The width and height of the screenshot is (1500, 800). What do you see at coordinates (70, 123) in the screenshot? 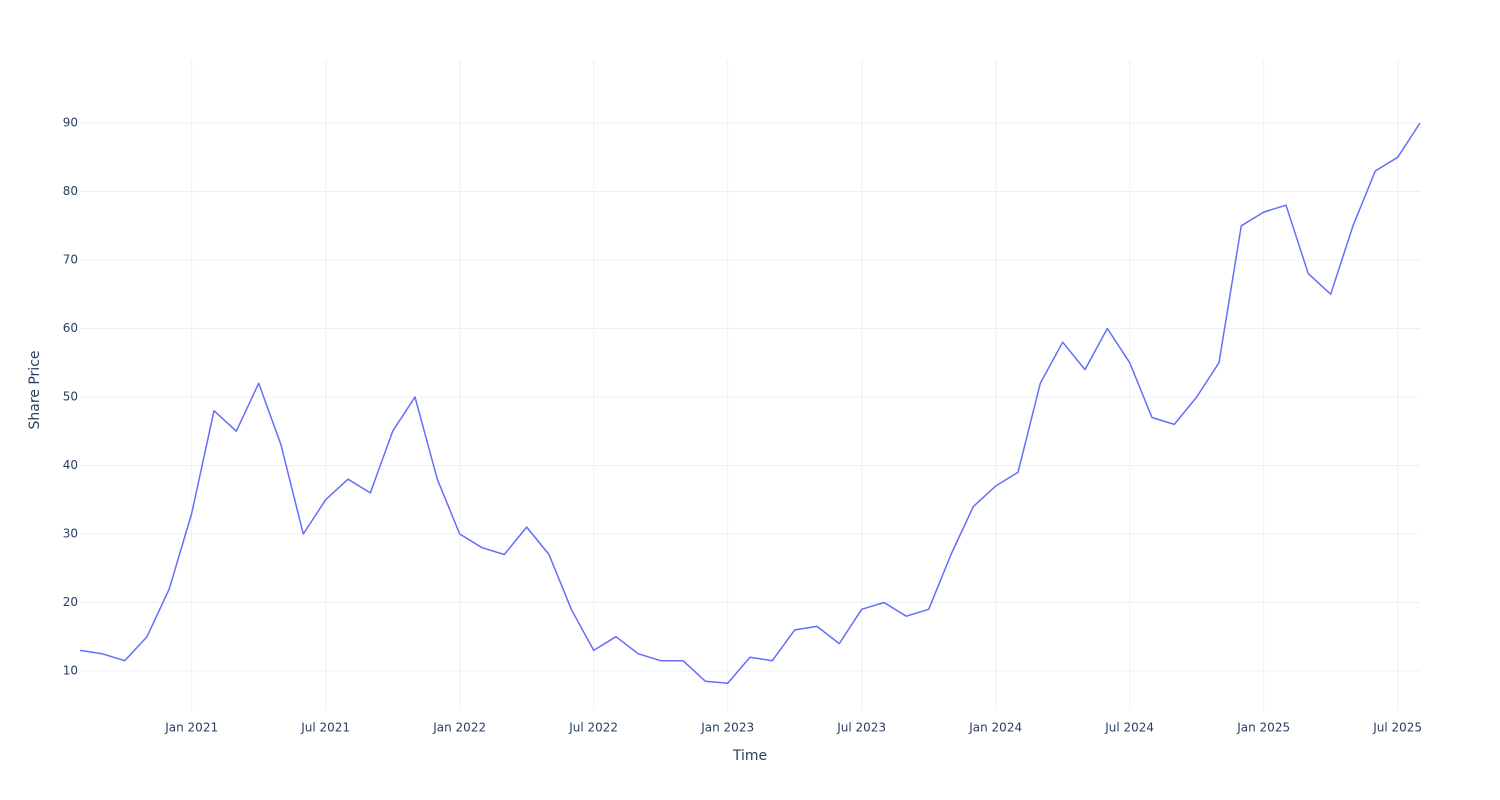
I see `y-tick-label: 90` at bounding box center [70, 123].